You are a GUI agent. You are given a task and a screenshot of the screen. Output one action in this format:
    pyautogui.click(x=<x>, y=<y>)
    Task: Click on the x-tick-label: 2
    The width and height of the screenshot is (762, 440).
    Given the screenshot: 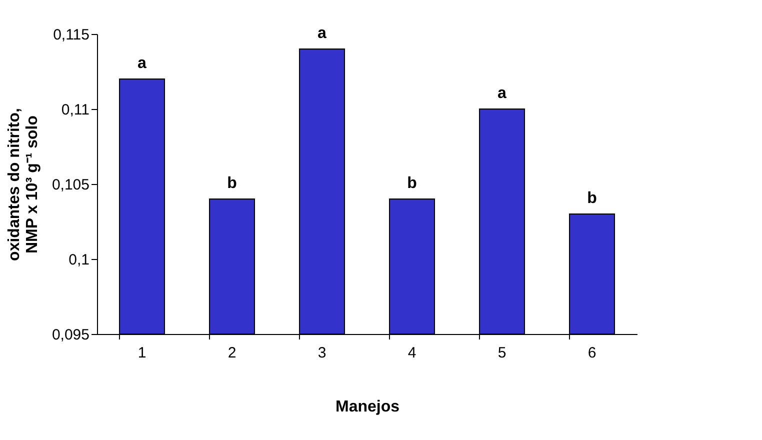 What is the action you would take?
    pyautogui.click(x=232, y=353)
    